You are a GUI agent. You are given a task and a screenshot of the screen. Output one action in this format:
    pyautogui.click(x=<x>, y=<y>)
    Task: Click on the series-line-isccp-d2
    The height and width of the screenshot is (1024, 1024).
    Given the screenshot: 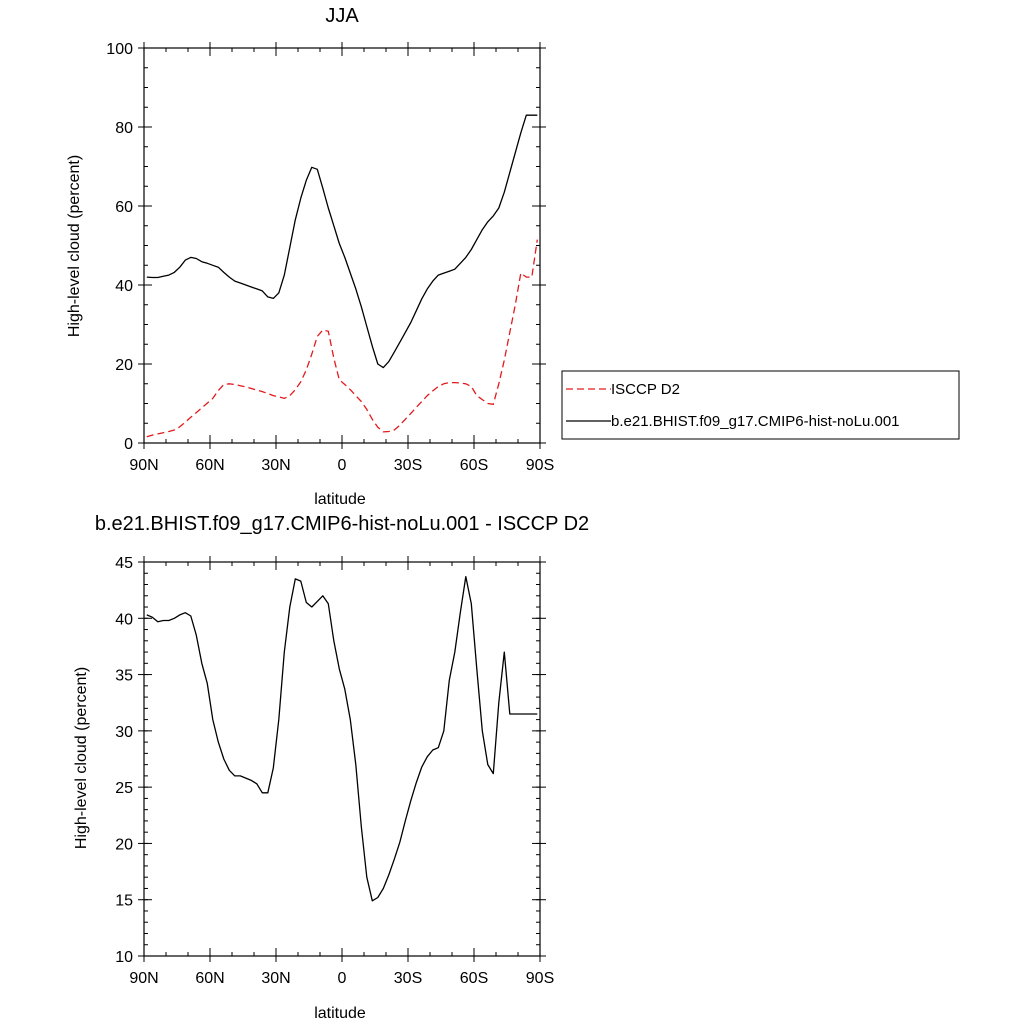 What is the action you would take?
    pyautogui.click(x=342, y=338)
    